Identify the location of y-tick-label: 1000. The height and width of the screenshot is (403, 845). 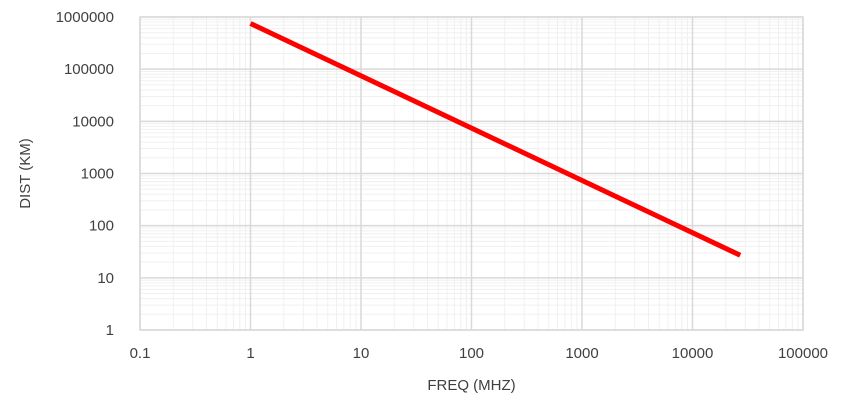
(97, 174).